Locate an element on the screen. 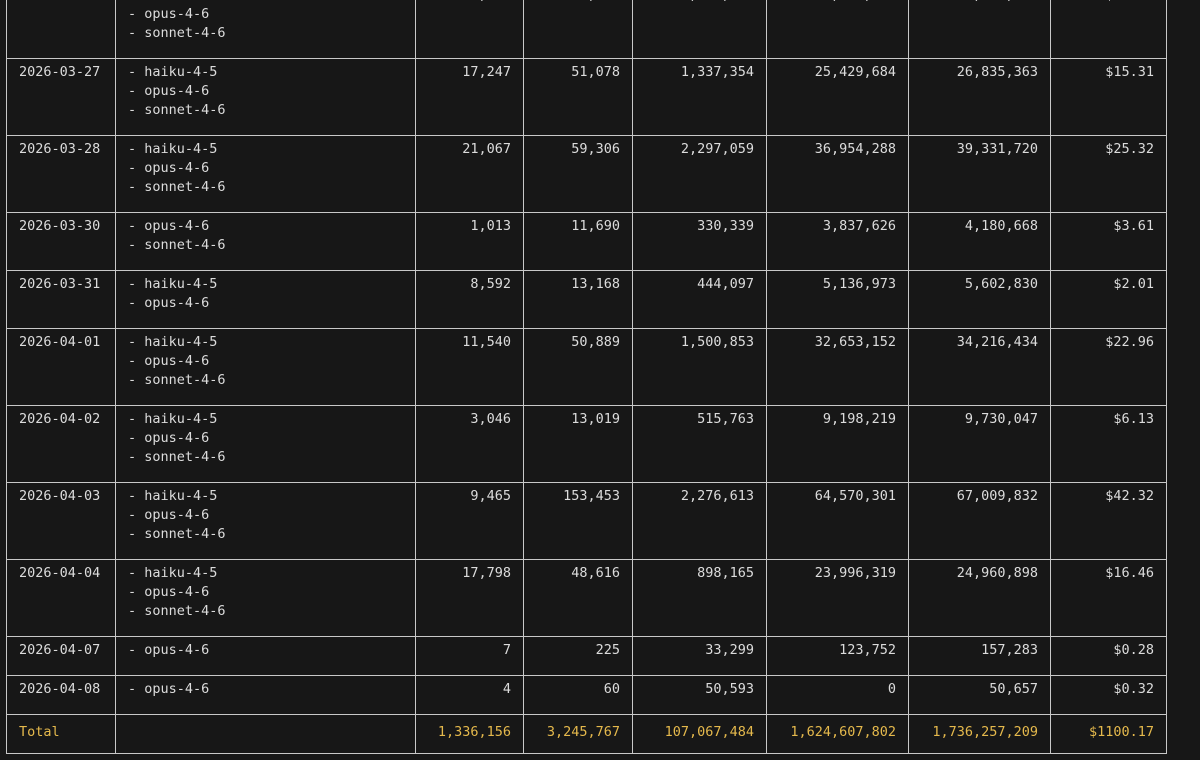 This screenshot has height=760, width=1200. cost-cell: $3.61 is located at coordinates (1108, 241).